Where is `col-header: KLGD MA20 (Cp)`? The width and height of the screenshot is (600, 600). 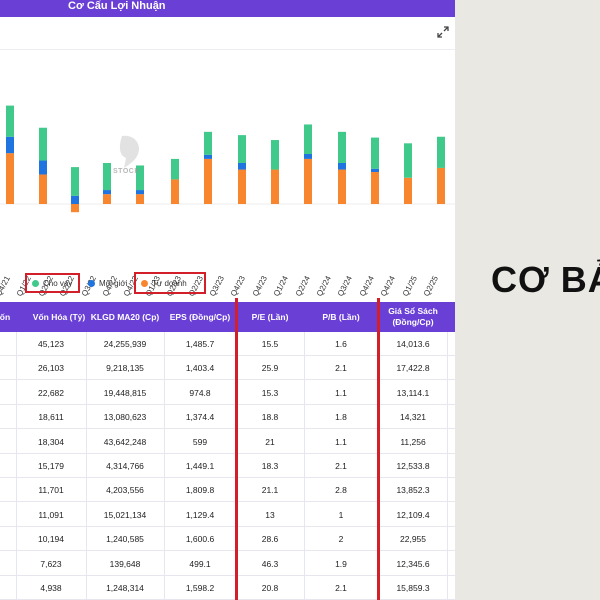 col-header: KLGD MA20 (Cp) is located at coordinates (125, 316).